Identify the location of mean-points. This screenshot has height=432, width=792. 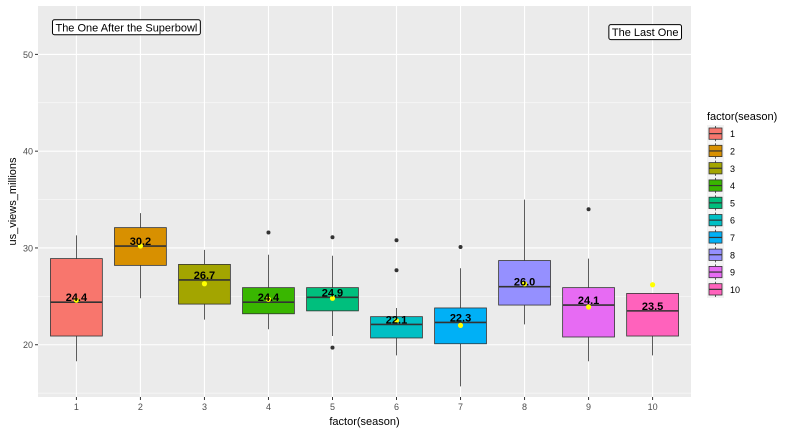
(364, 285).